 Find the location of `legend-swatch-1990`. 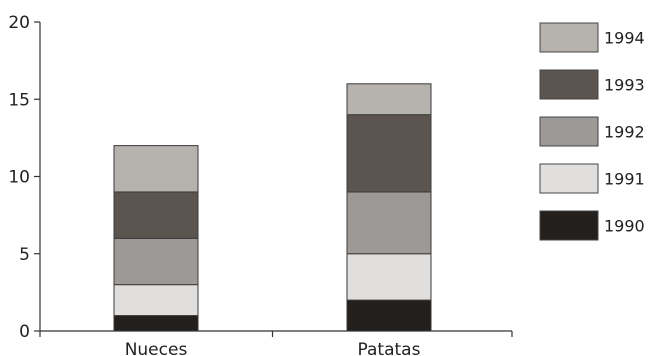

legend-swatch-1990 is located at coordinates (569, 225).